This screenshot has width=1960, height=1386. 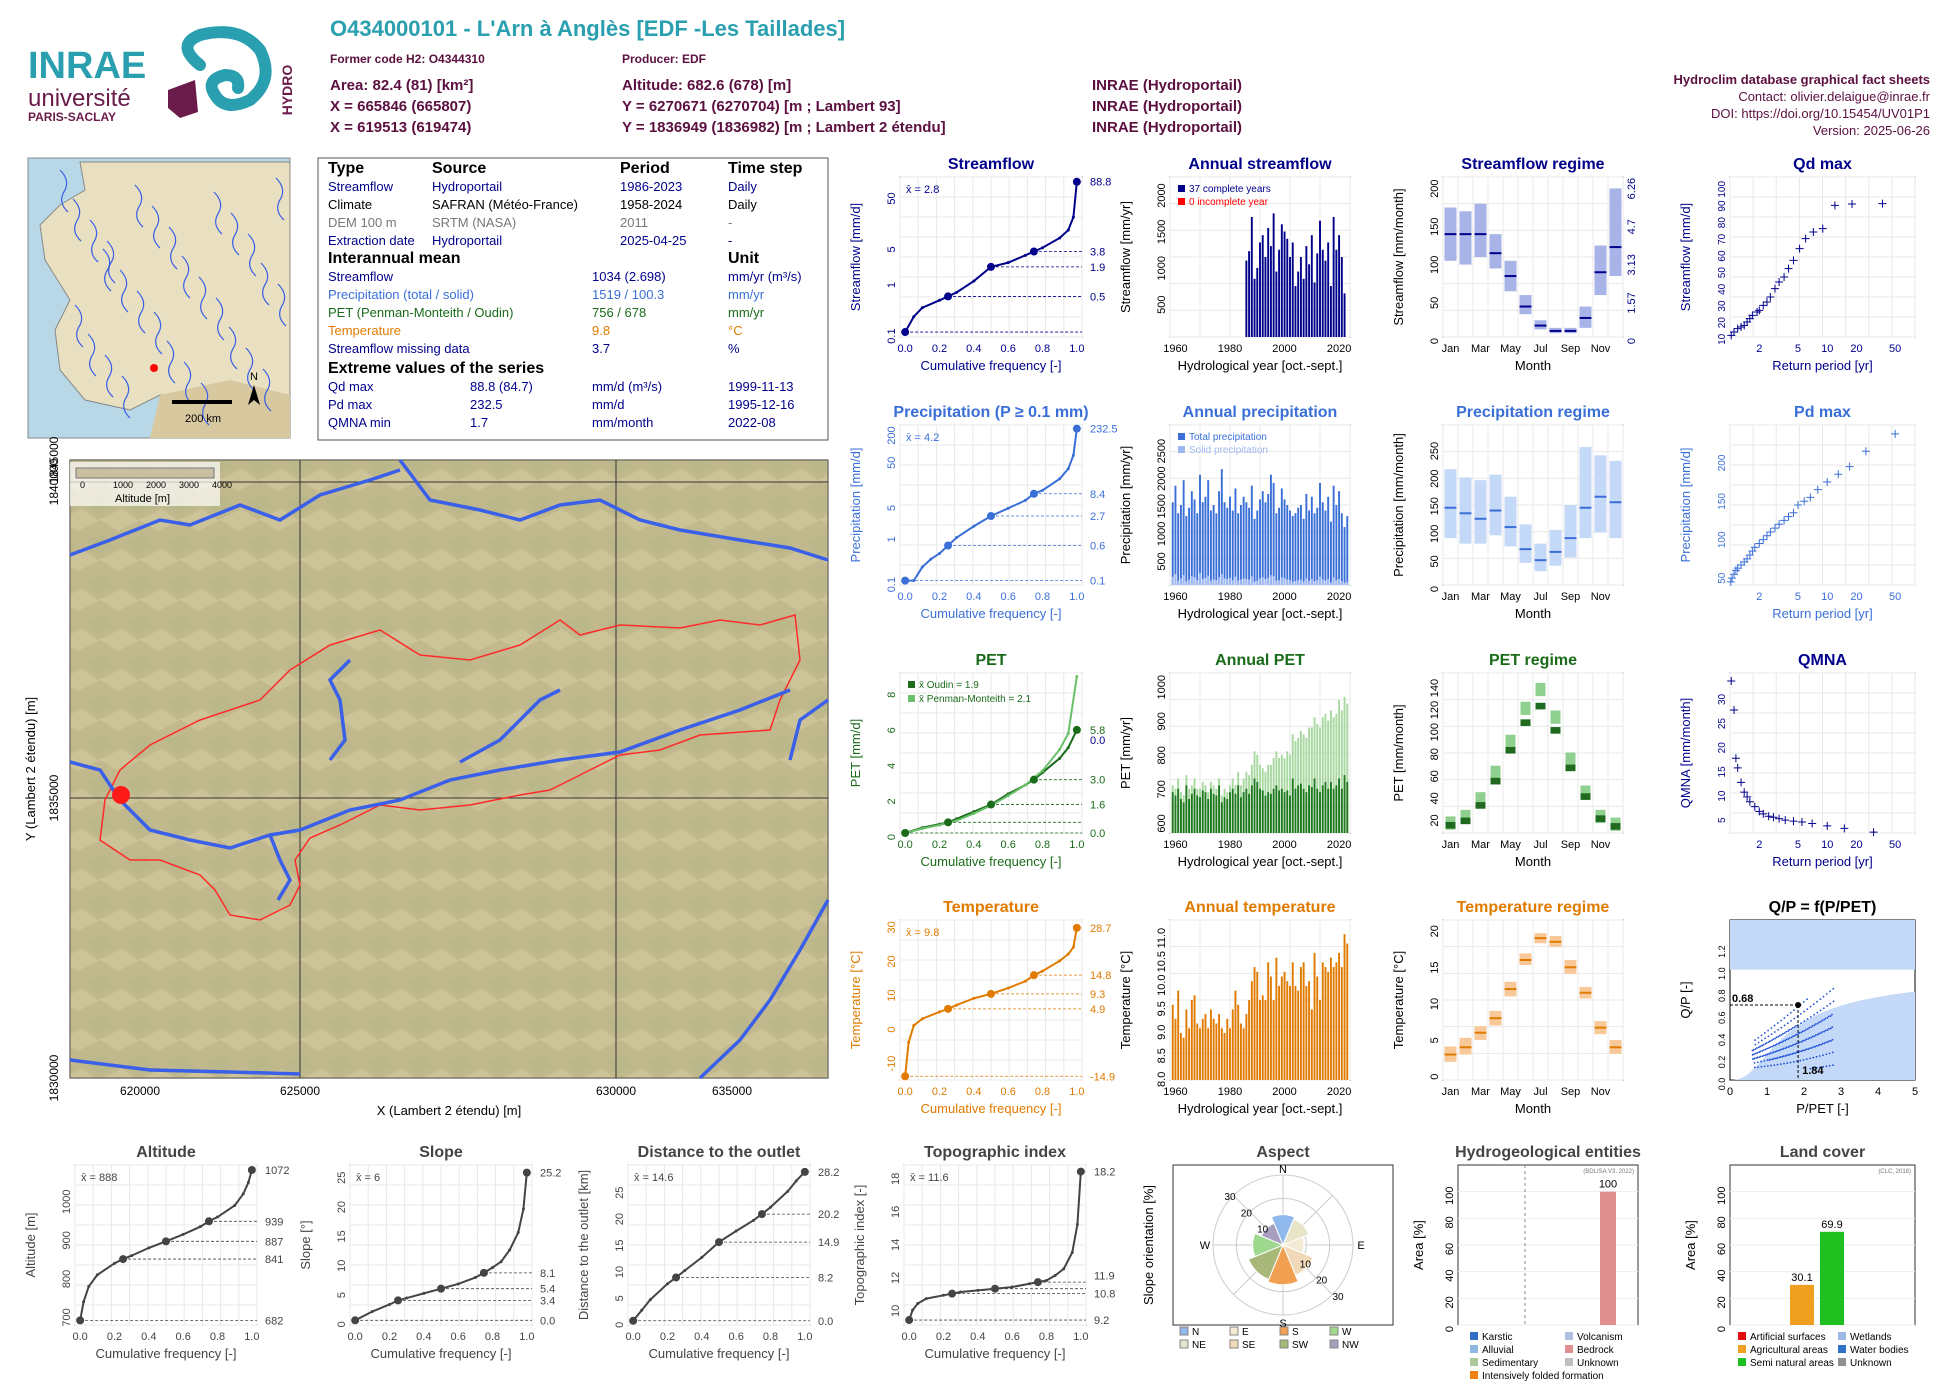 I want to click on y-tick: 50, so click(x=1722, y=578).